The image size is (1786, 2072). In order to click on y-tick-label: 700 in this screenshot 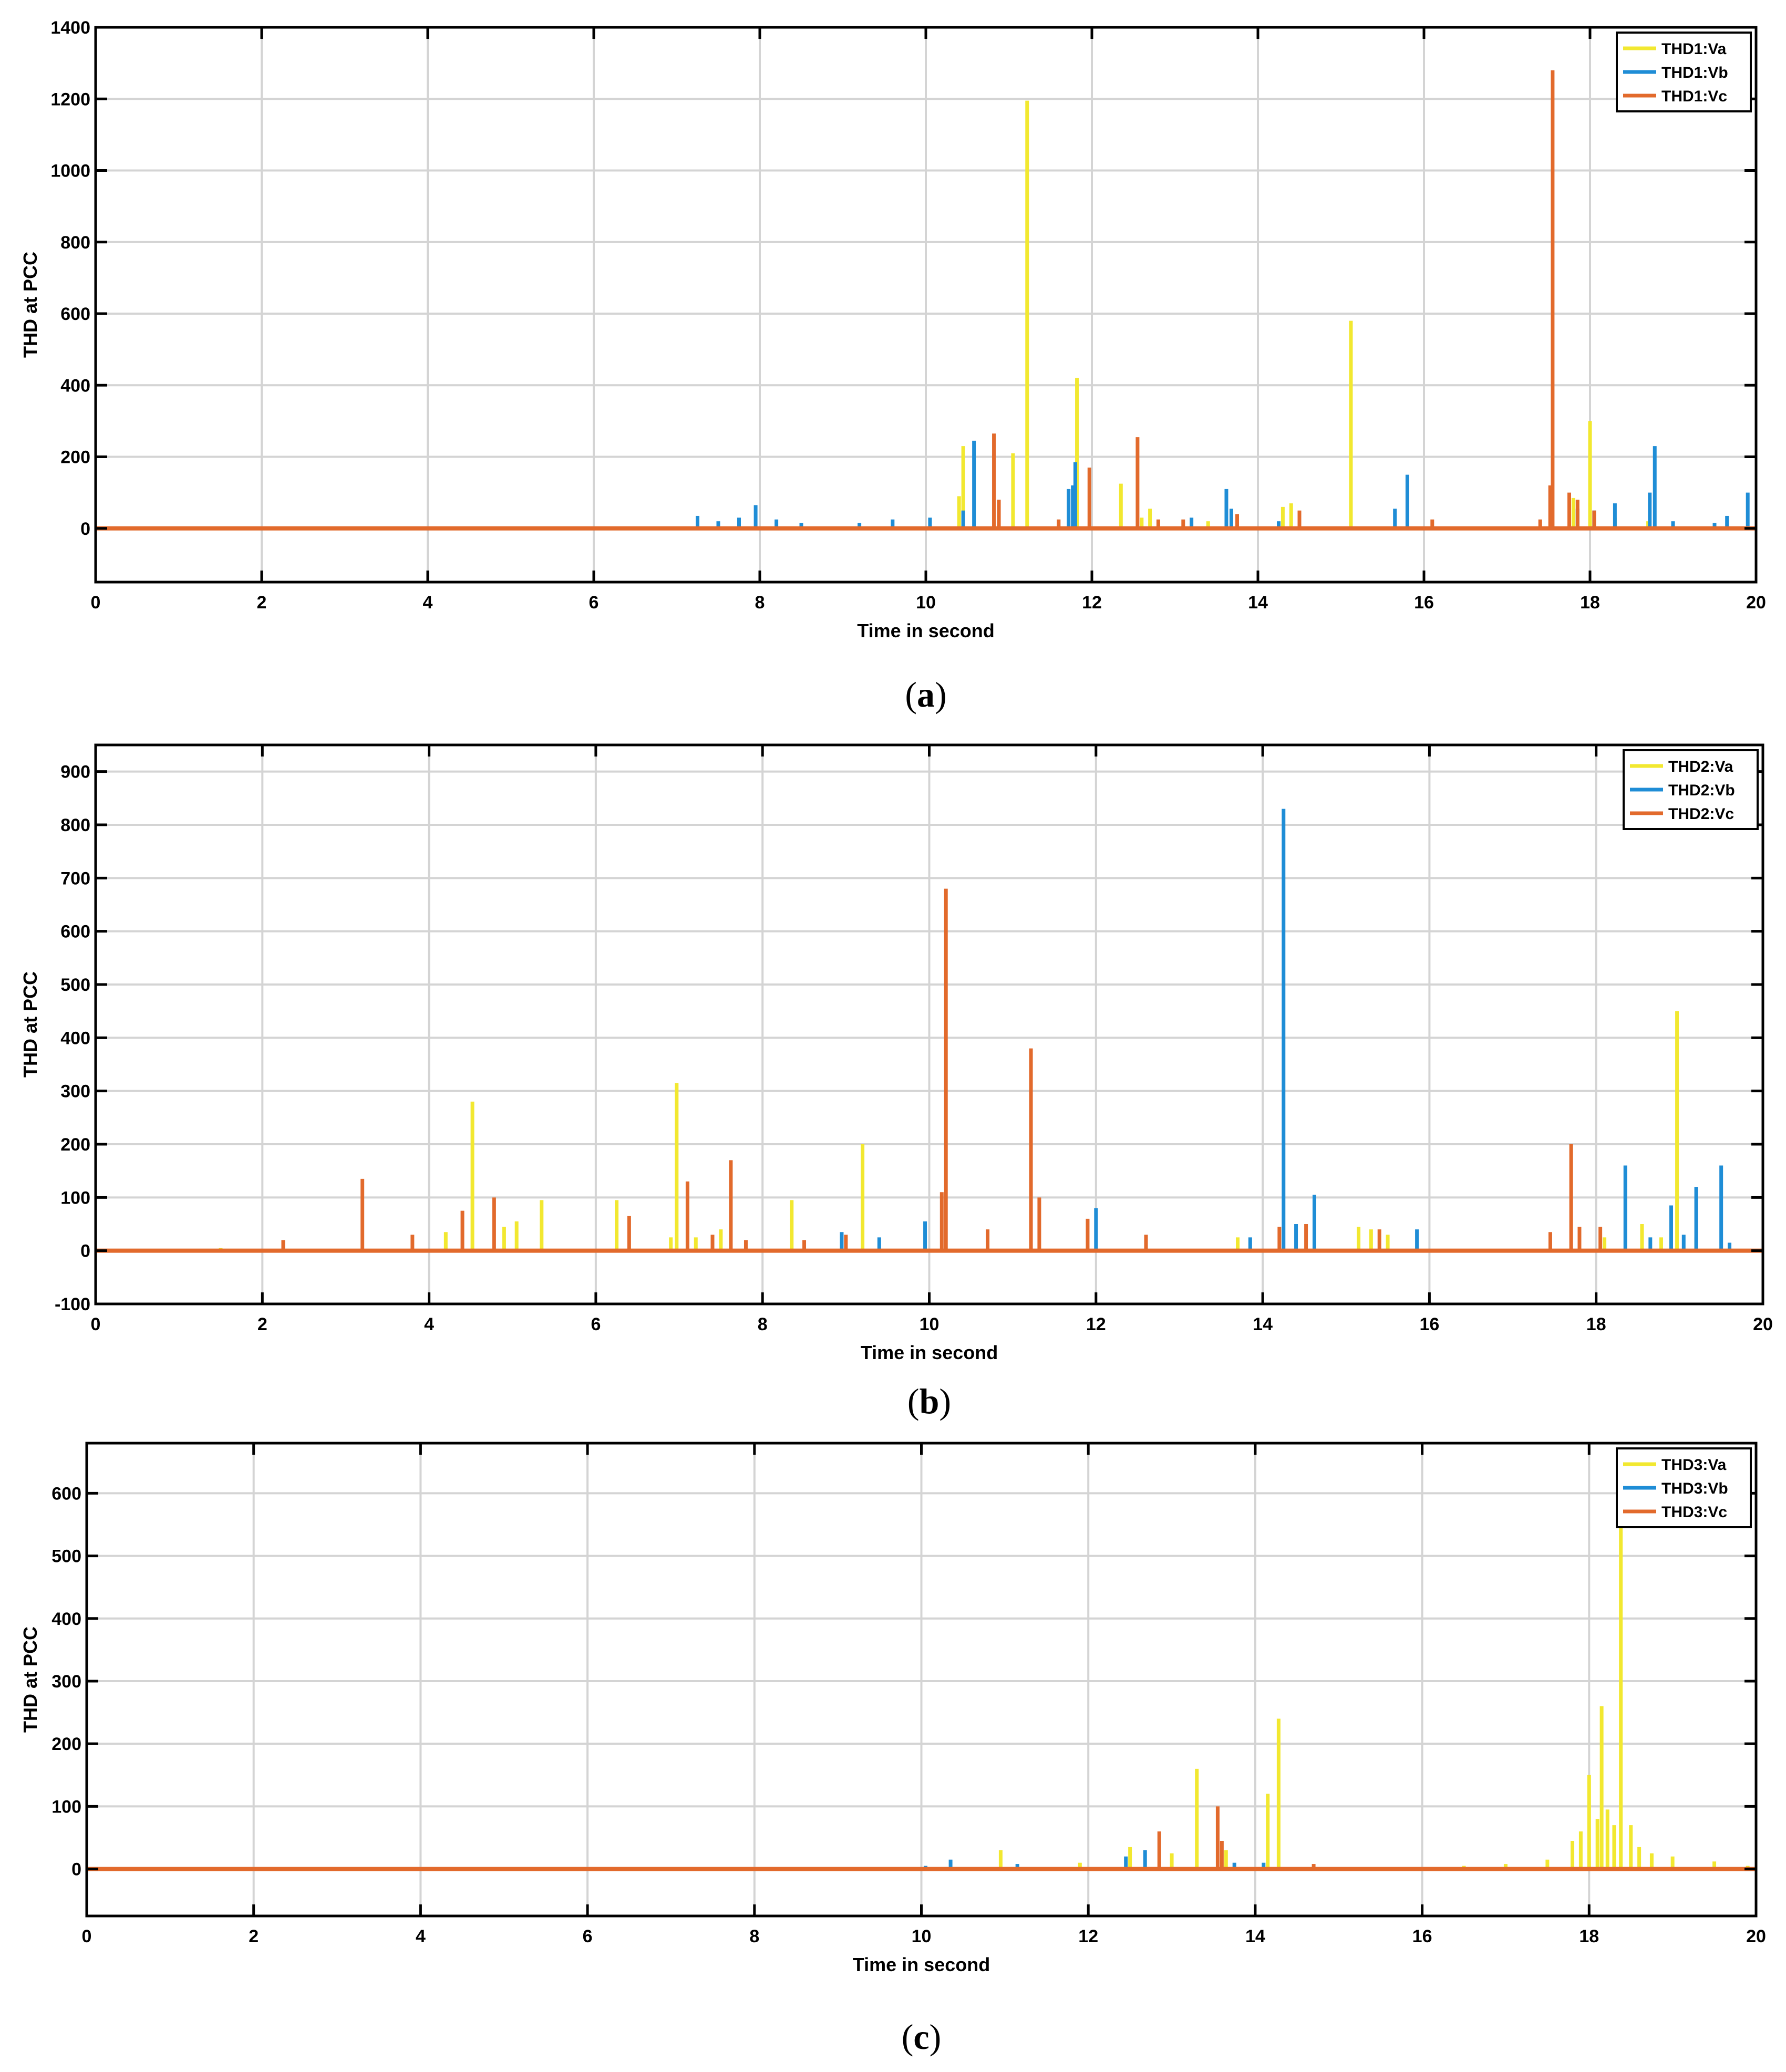, I will do `click(75, 878)`.